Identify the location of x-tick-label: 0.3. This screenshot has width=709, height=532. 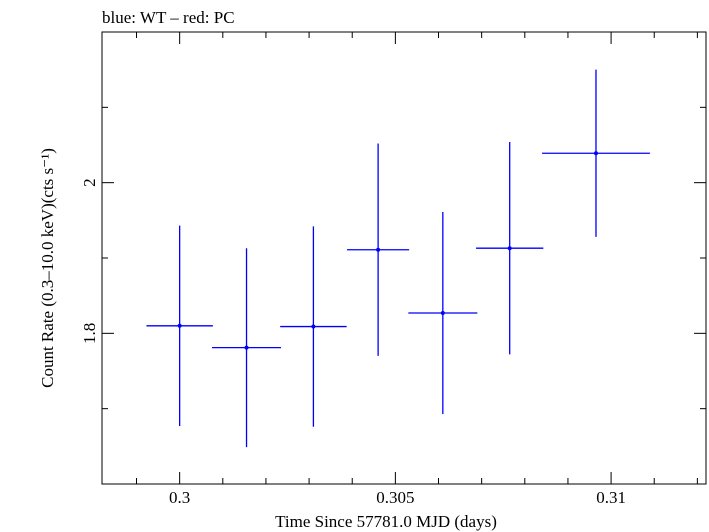
(179, 497).